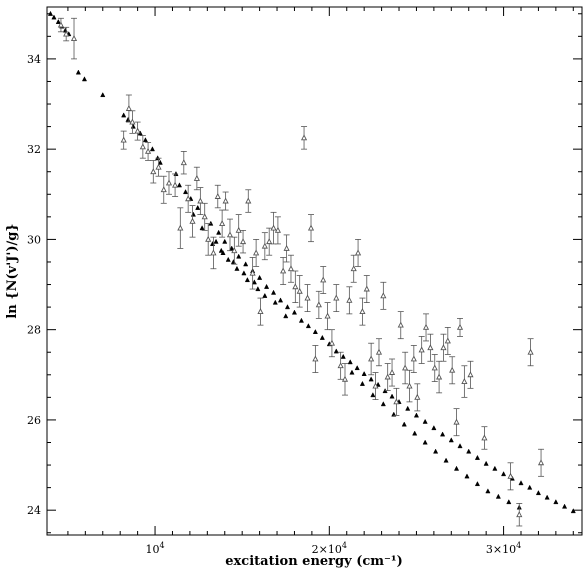 This screenshot has height=584, width=585. What do you see at coordinates (34, 330) in the screenshot?
I see `y-tick-label: 28` at bounding box center [34, 330].